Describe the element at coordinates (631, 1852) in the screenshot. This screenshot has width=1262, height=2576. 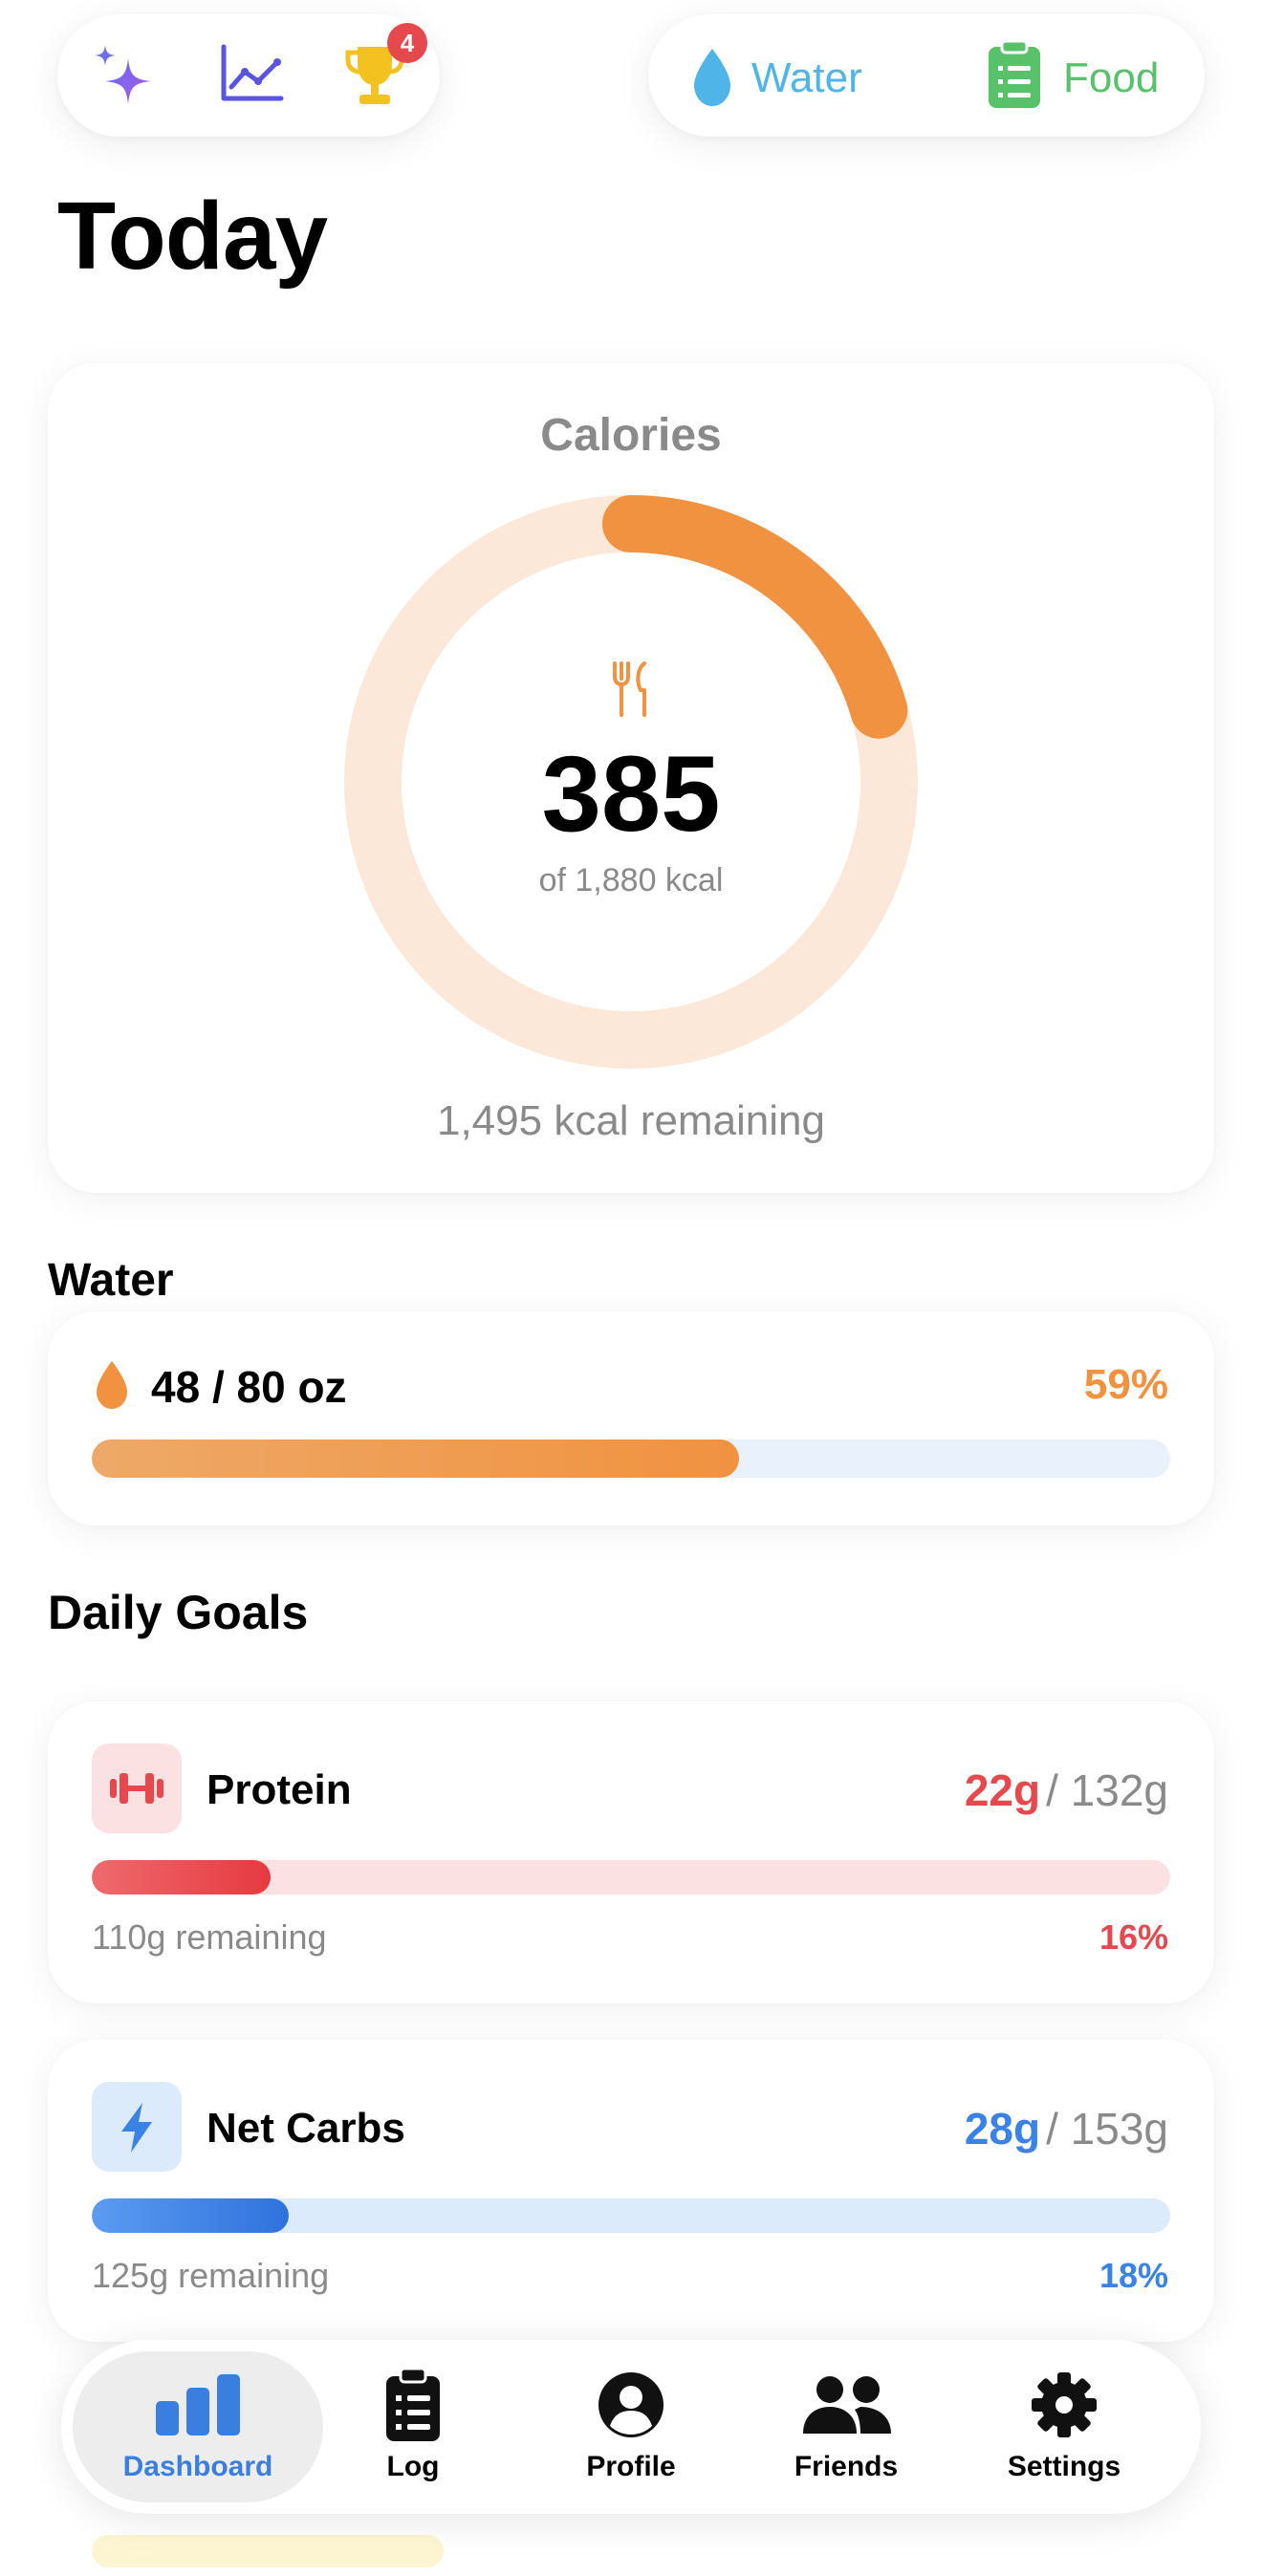
I see `protein-goal-card: Protein 22g/ 132g 110g remaining 16%` at that location.